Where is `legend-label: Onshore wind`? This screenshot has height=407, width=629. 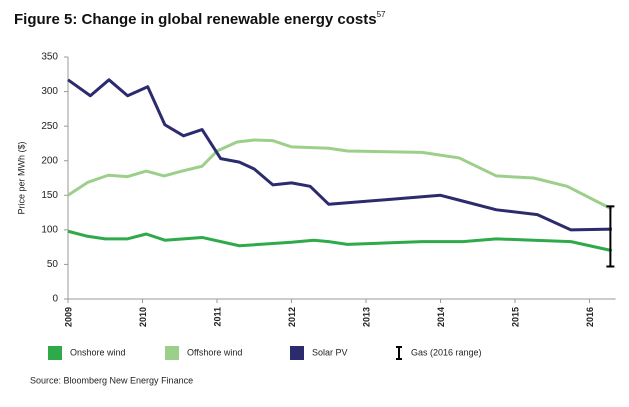 legend-label: Onshore wind is located at coordinates (98, 352).